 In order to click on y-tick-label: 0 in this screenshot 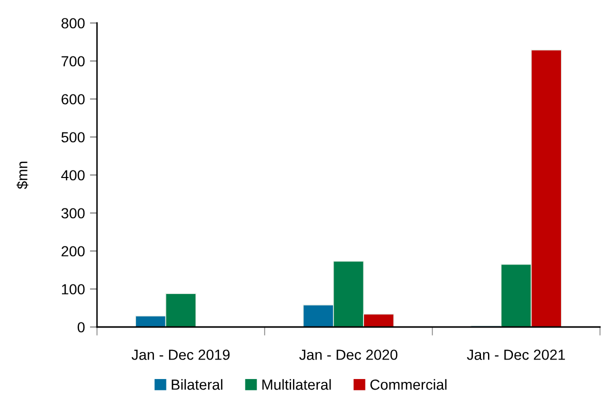, I will do `click(81, 327)`.